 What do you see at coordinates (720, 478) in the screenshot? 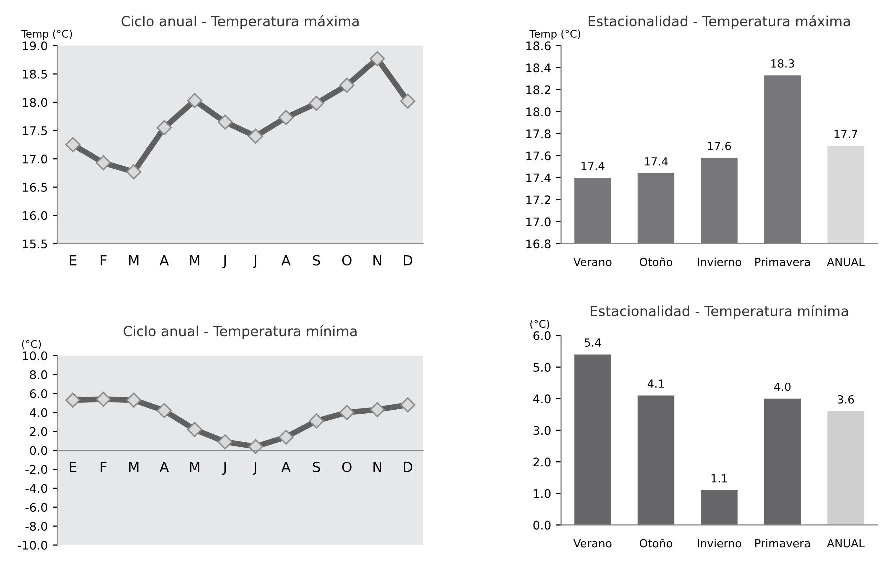
I see `data-label: 1.1` at bounding box center [720, 478].